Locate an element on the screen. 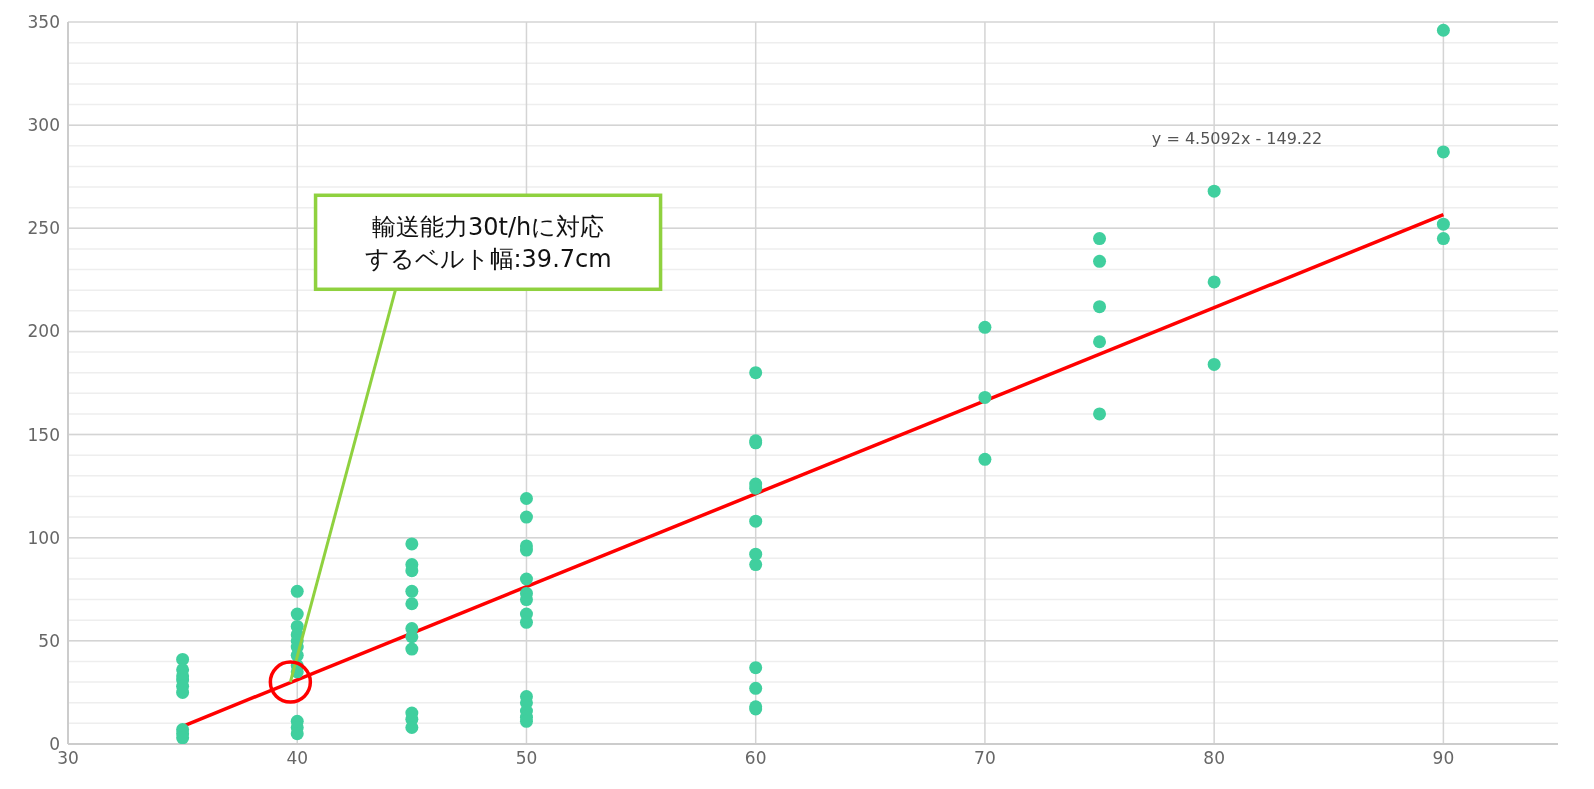 Image resolution: width=1594 pixels, height=789 pixels. annotation: 輸送能力30t/hに対応するベルト幅:39.7cm is located at coordinates (488, 243).